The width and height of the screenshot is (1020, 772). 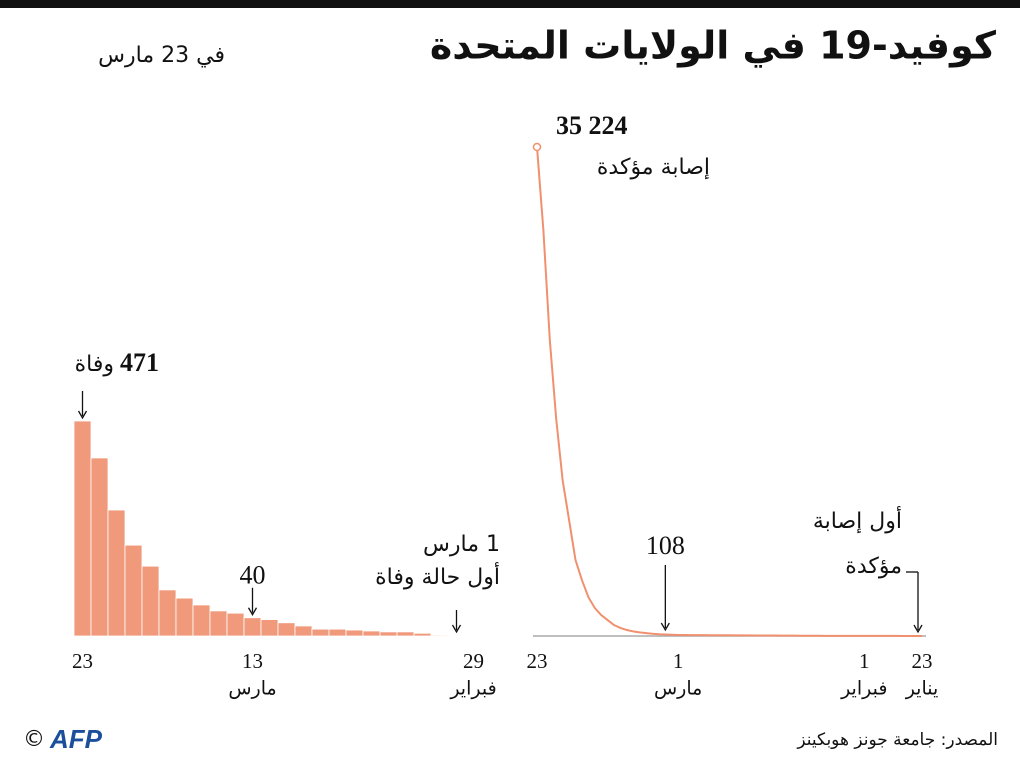 I want to click on annotation: مؤكدة, so click(x=873, y=566).